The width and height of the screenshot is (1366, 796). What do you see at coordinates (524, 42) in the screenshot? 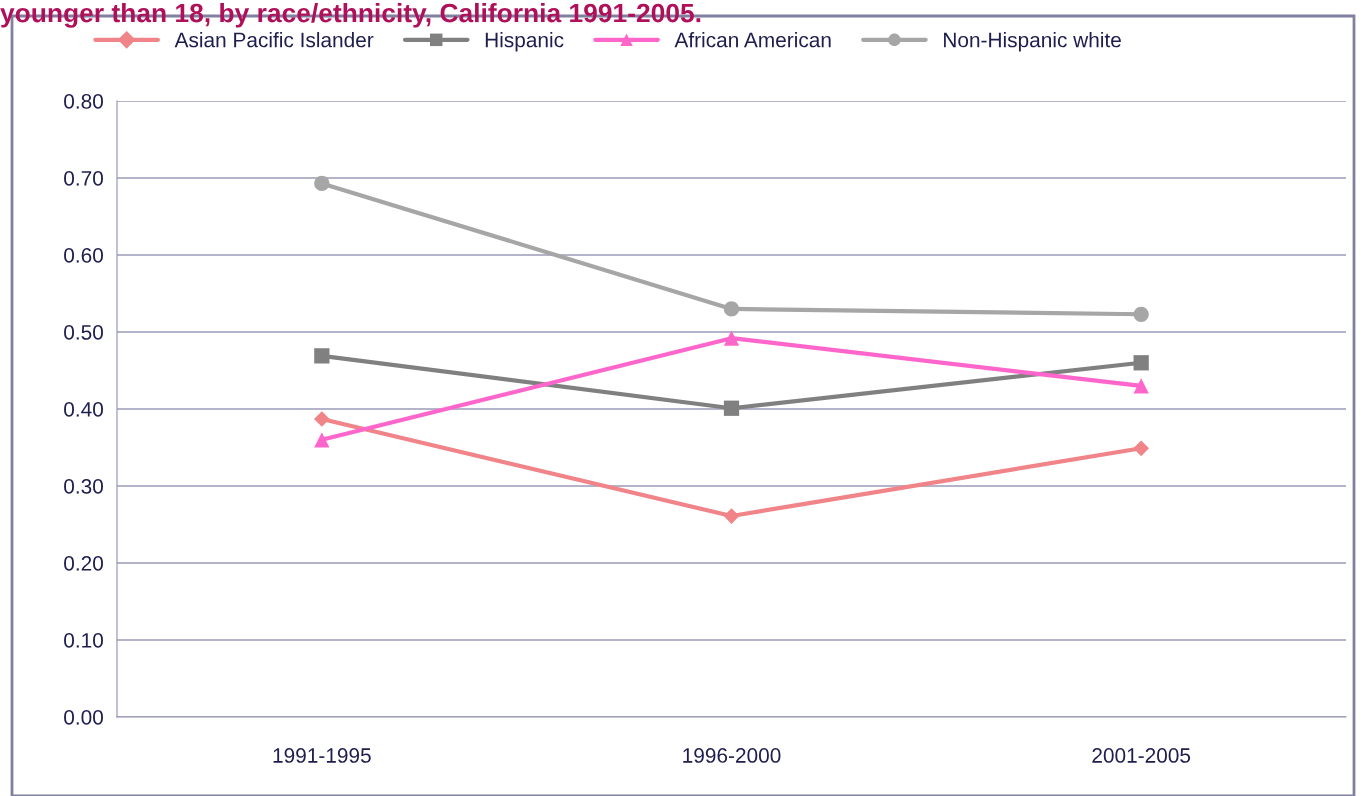
I see `legend-label: Hispanic` at bounding box center [524, 42].